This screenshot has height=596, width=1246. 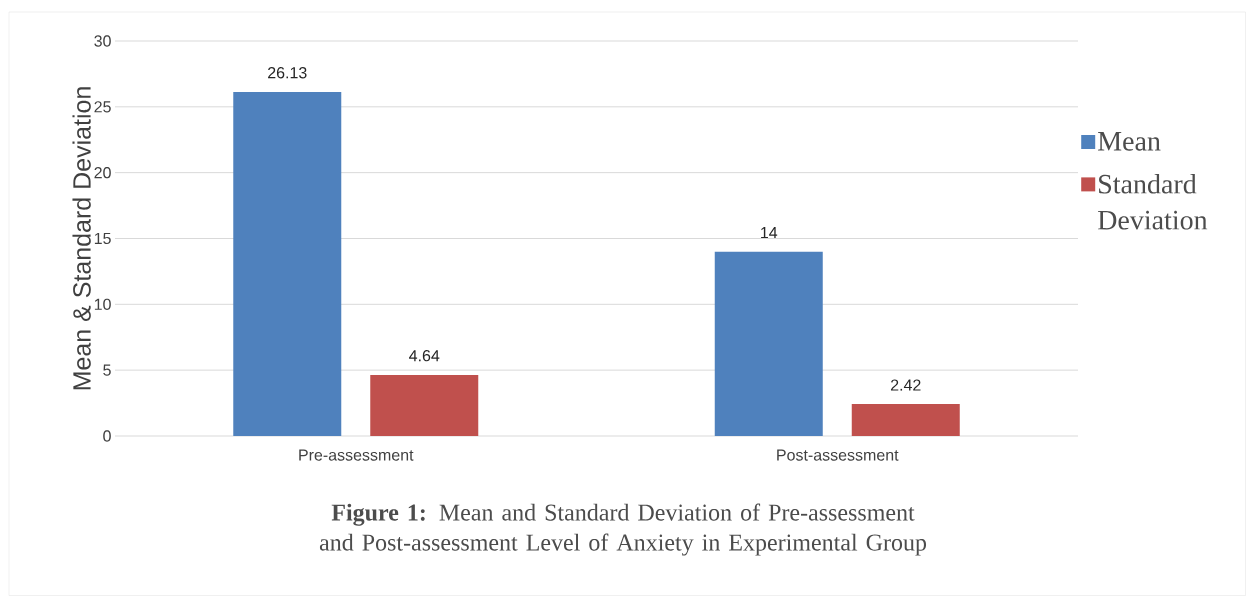 I want to click on x-tick-label: Post-assessment, so click(x=838, y=455).